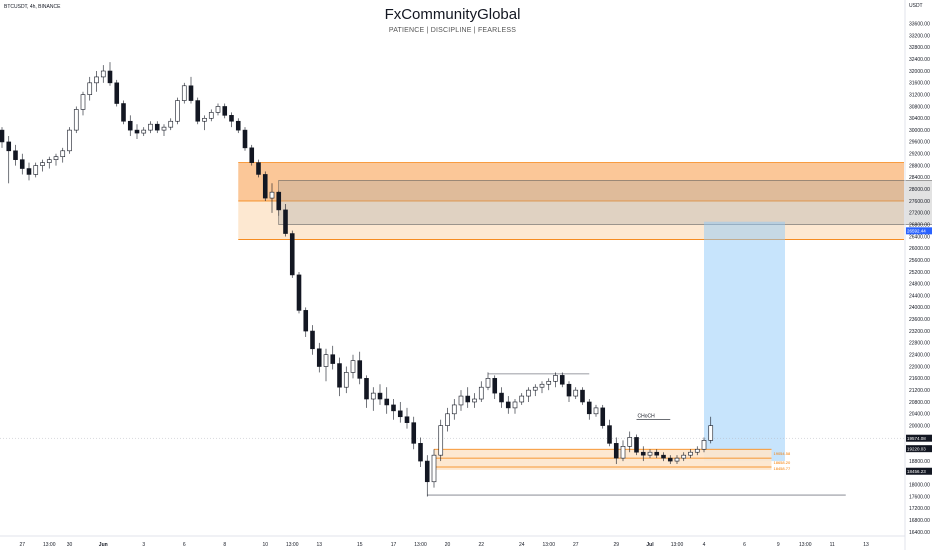  I want to click on price-marker-label: 19574.08, so click(916, 438).